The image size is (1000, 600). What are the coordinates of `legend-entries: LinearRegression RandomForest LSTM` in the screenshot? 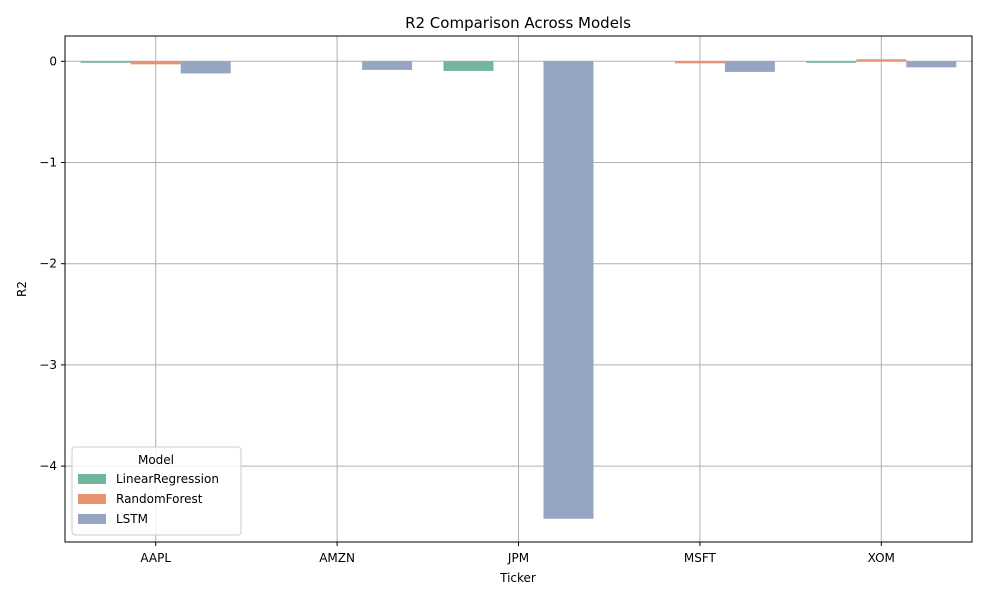 It's located at (148, 499).